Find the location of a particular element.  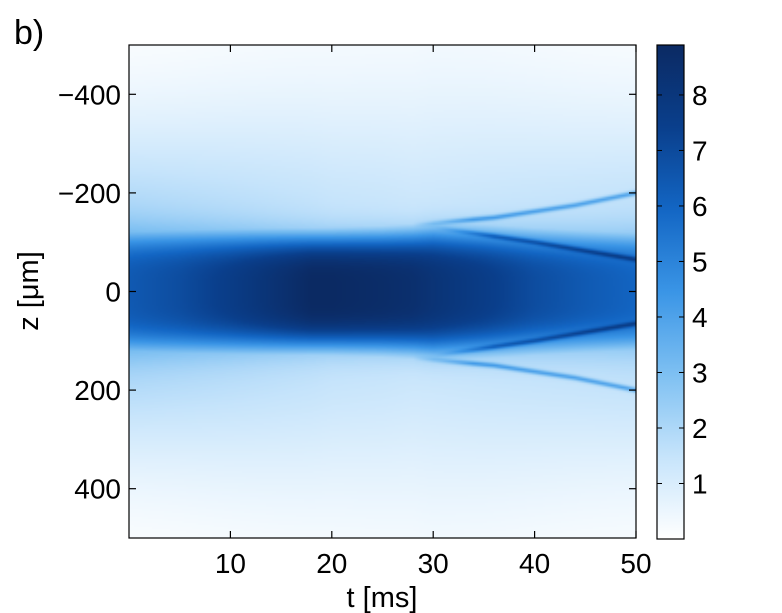

colorbar-tick-label: 2 is located at coordinates (700, 428).